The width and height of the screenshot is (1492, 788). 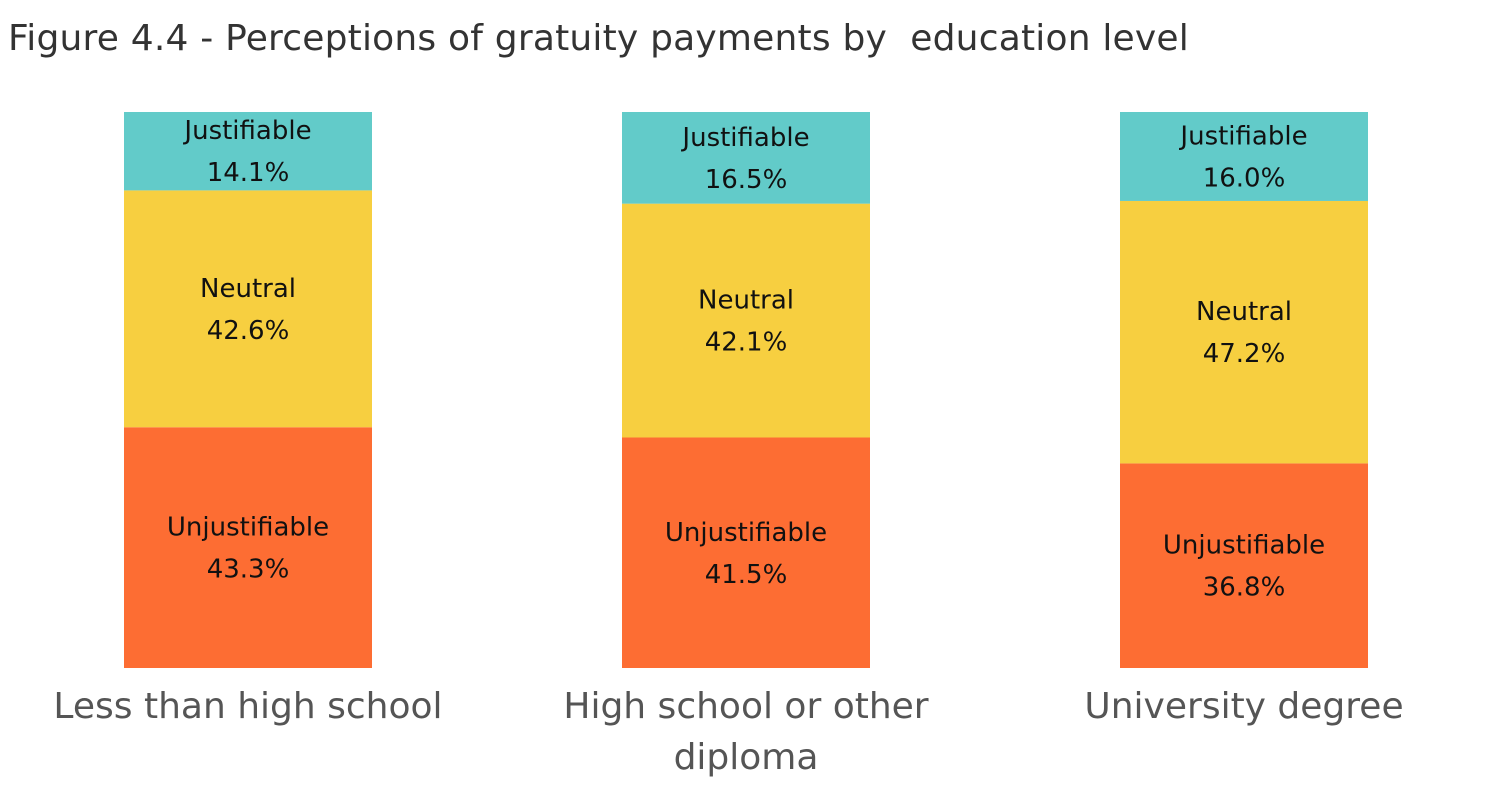 What do you see at coordinates (248, 173) in the screenshot?
I see `segment-value-label: 14.1%` at bounding box center [248, 173].